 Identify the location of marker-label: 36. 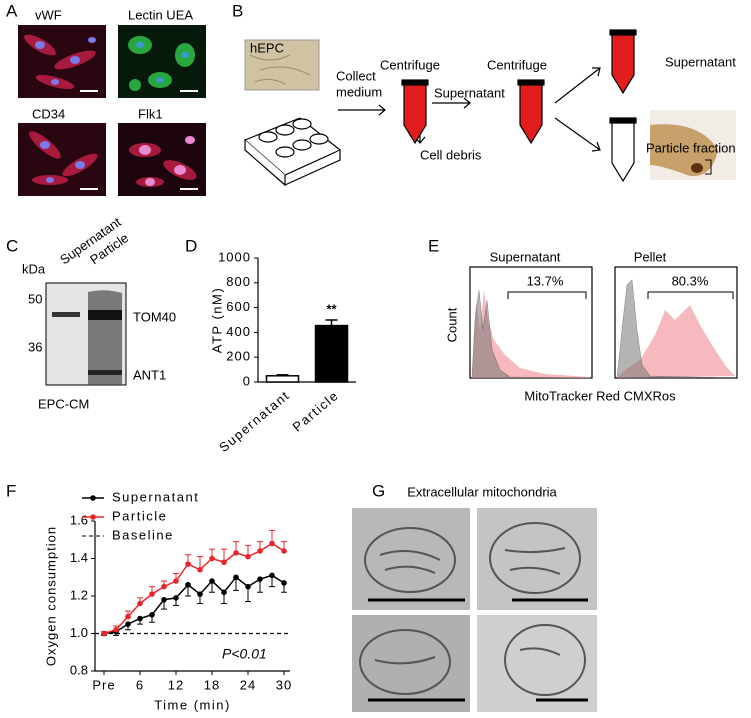
(35, 346).